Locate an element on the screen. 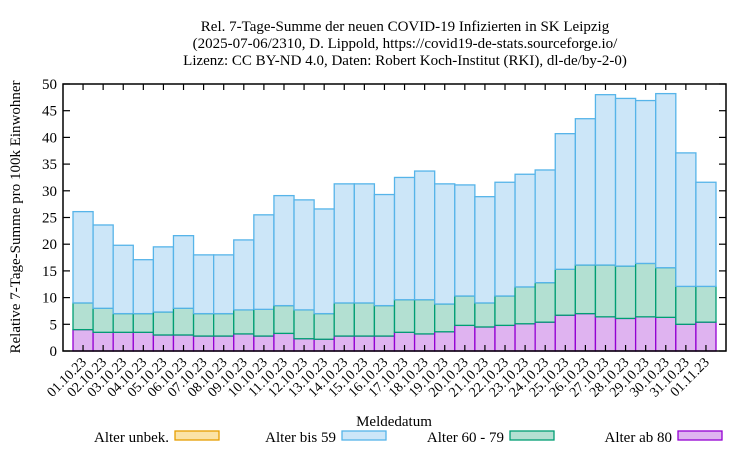 This screenshot has height=455, width=750. bar-alter-60-79-24.10.23 is located at coordinates (545, 302).